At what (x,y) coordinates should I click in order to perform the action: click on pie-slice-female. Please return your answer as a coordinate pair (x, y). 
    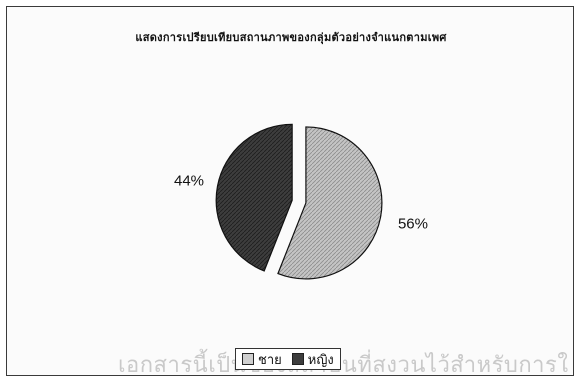
    Looking at the image, I should click on (254, 197).